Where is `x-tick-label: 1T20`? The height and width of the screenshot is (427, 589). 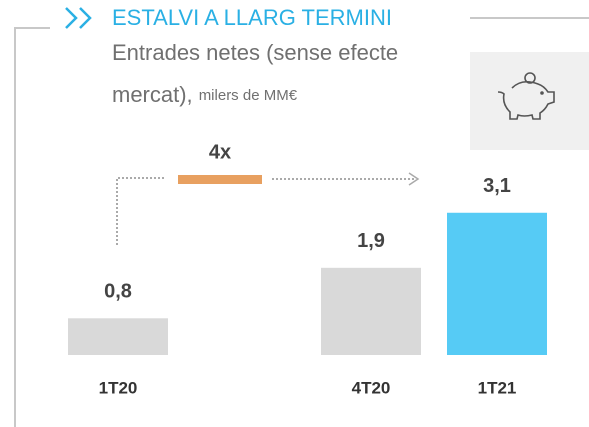
x-tick-label: 1T20 is located at coordinates (118, 387).